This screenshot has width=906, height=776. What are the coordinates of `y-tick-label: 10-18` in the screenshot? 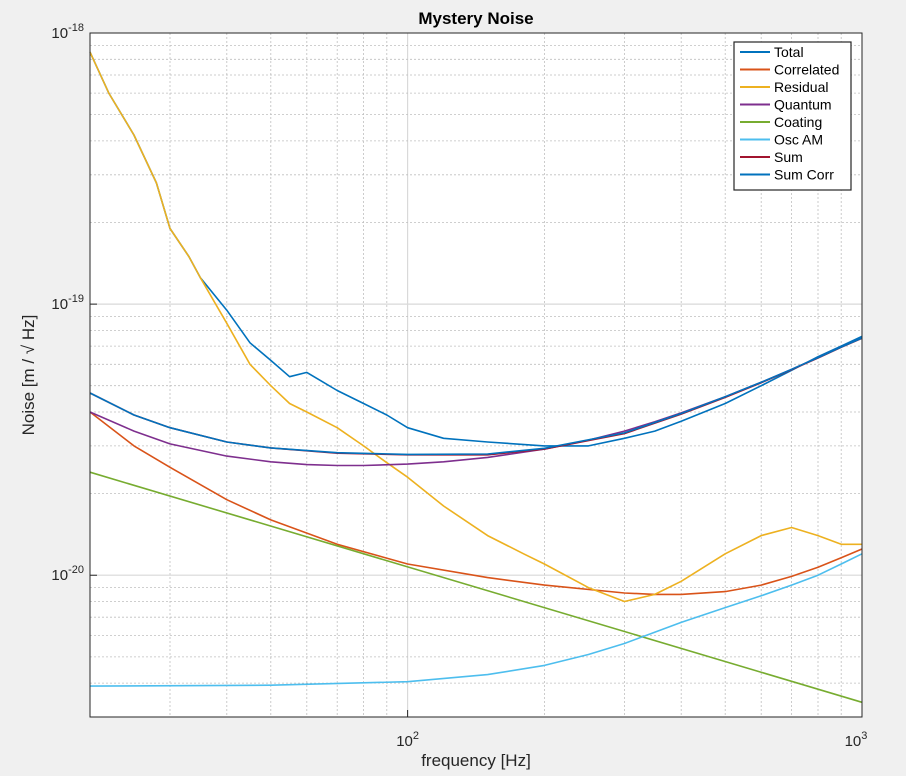 It's located at (67, 32).